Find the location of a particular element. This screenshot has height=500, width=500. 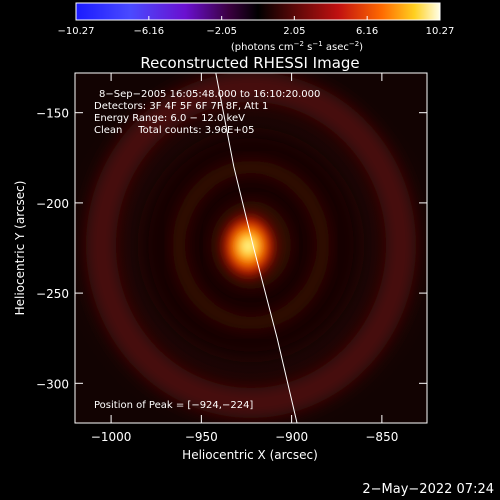

info-detectors: Detectors: 3F 4F 5F 6F 7F 8F, Att 1 is located at coordinates (181, 106).